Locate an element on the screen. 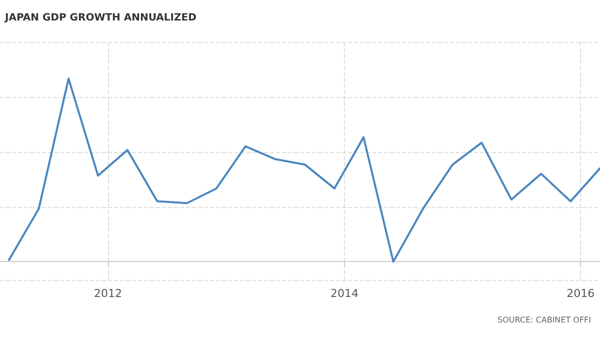 The image size is (600, 337). x-tick-label: 2016 is located at coordinates (580, 293).